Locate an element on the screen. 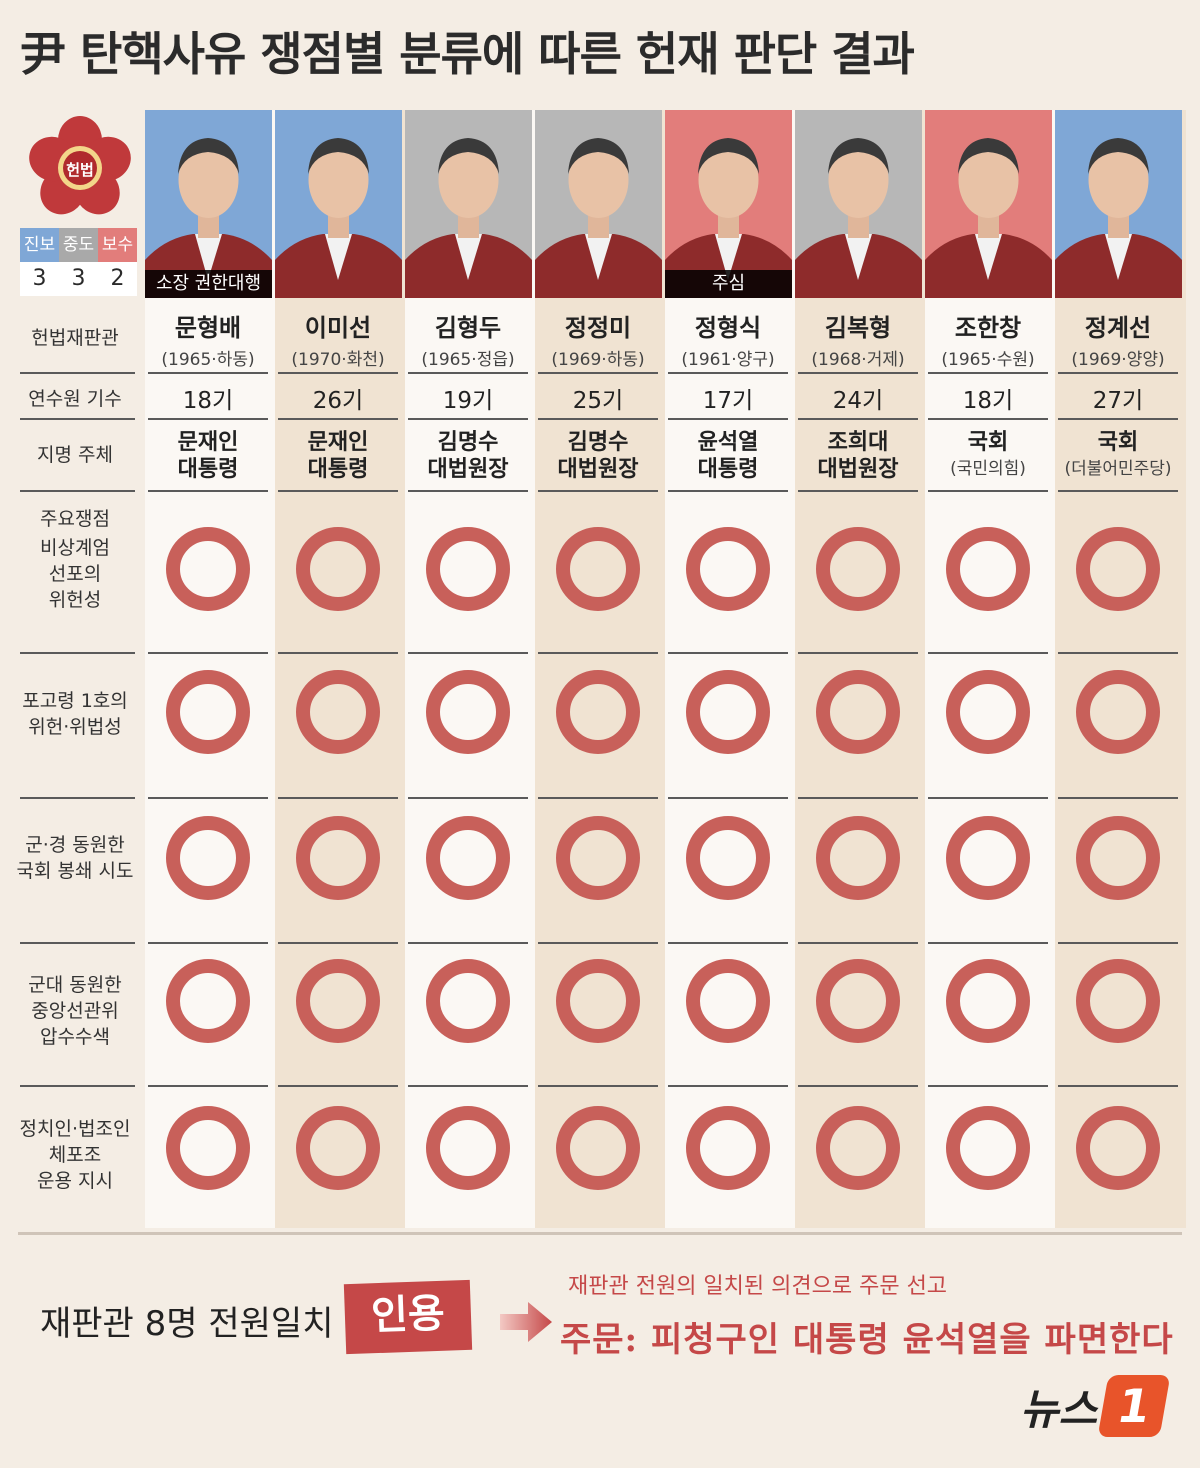 The width and height of the screenshot is (1200, 1468). issue-label: 군·경 동원한 국회 봉쇄 시도 is located at coordinates (75, 858).